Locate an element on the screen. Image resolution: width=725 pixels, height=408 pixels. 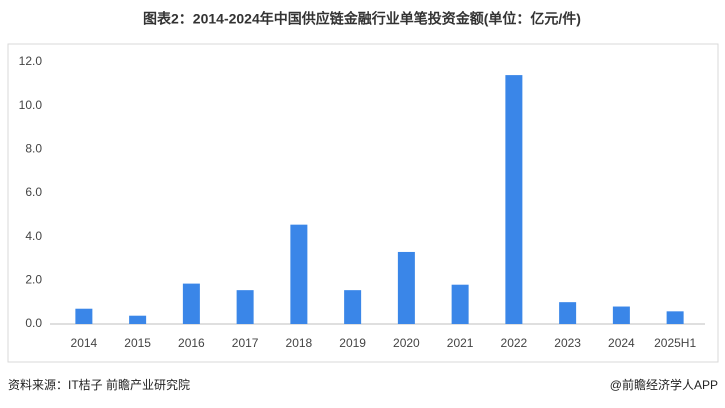
credit: @前瞻经济学人APP is located at coordinates (664, 384).